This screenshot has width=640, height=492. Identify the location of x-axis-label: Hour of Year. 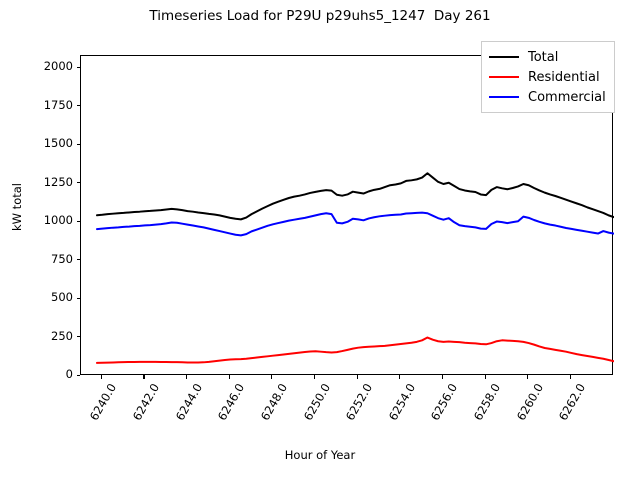
(320, 455).